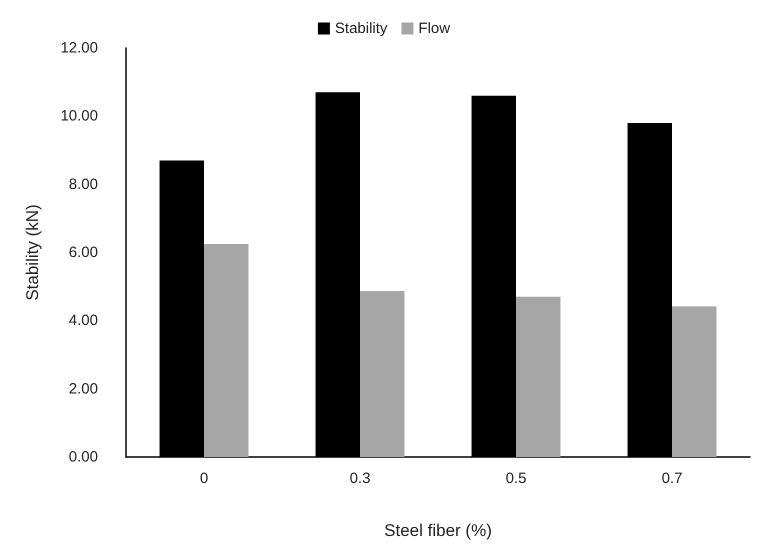  I want to click on y-axis-title: Stability (kN), so click(32, 252).